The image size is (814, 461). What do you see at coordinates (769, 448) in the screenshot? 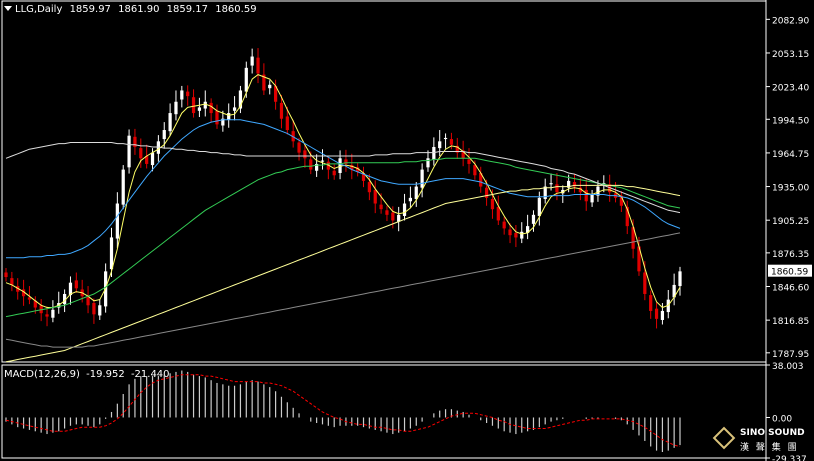
I see `logo-subtitle: 漢 聲 集 團` at bounding box center [769, 448].